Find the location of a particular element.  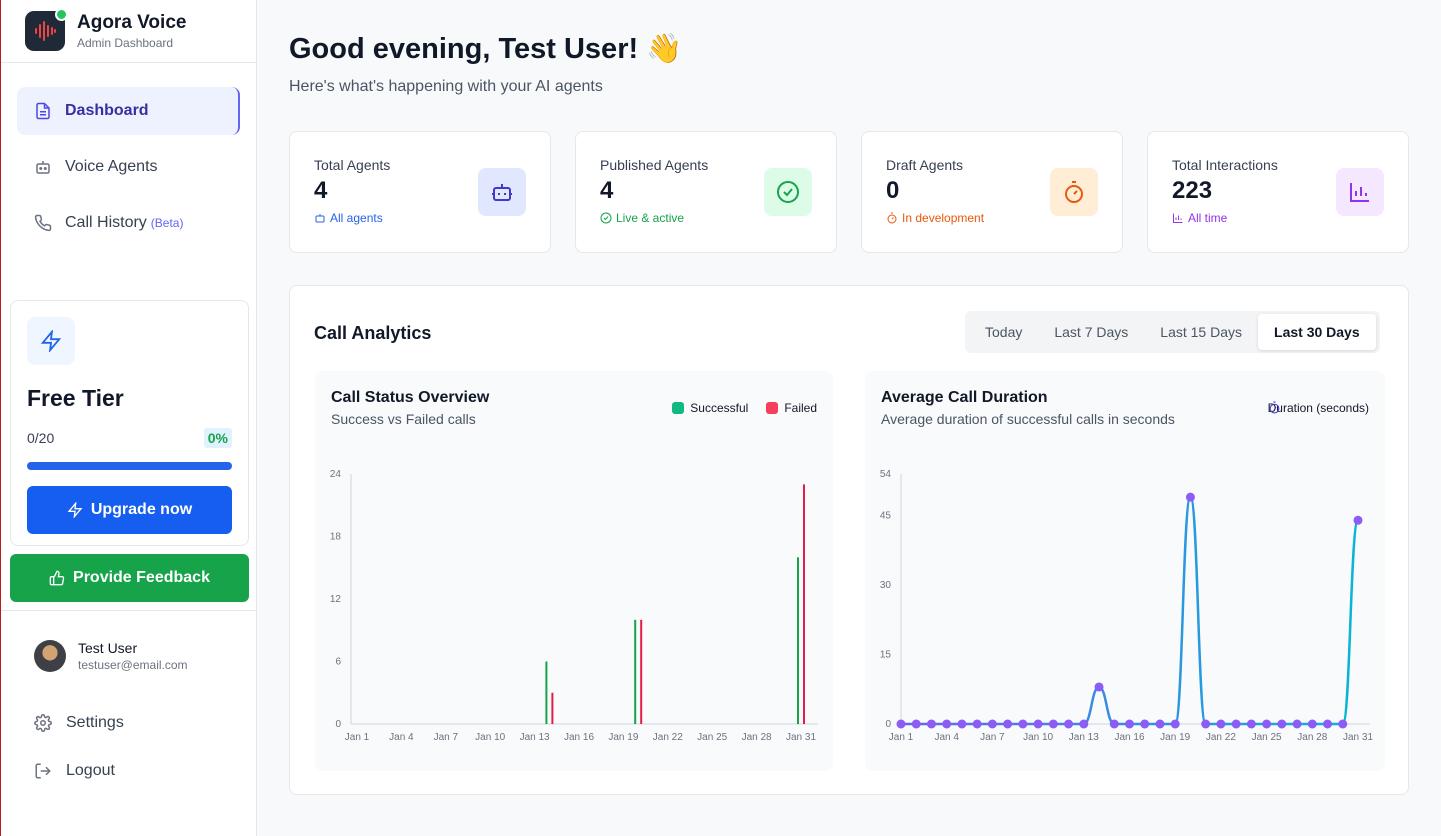

page-title: Good evening, Test User! 👋 is located at coordinates (486, 49).